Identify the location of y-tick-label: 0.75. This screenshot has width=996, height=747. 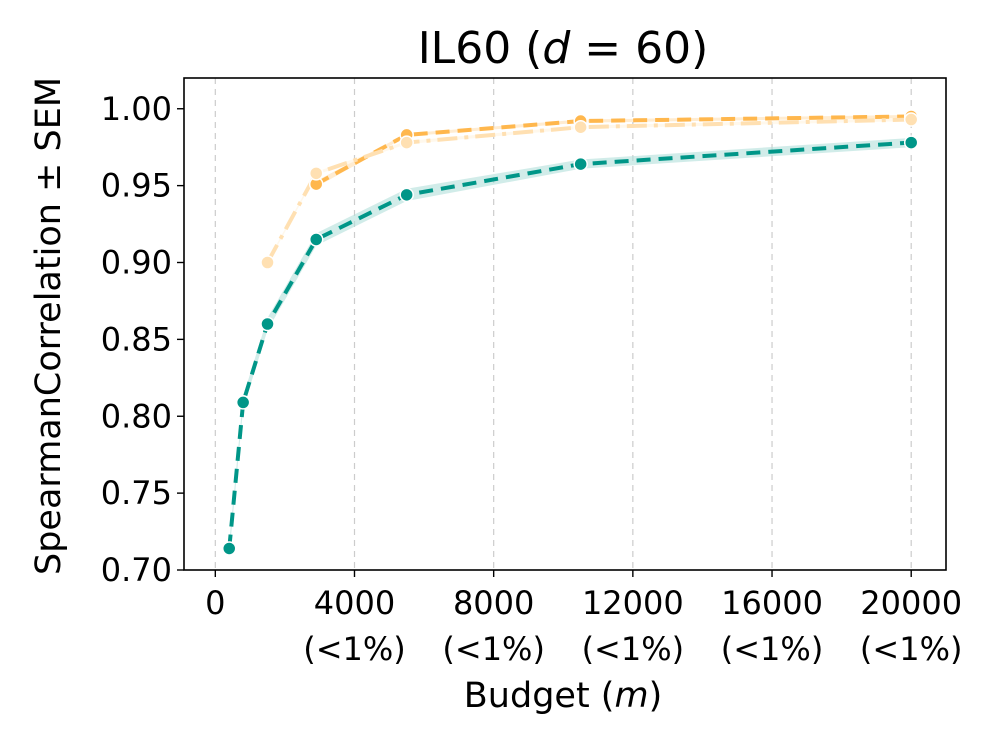
(136, 493).